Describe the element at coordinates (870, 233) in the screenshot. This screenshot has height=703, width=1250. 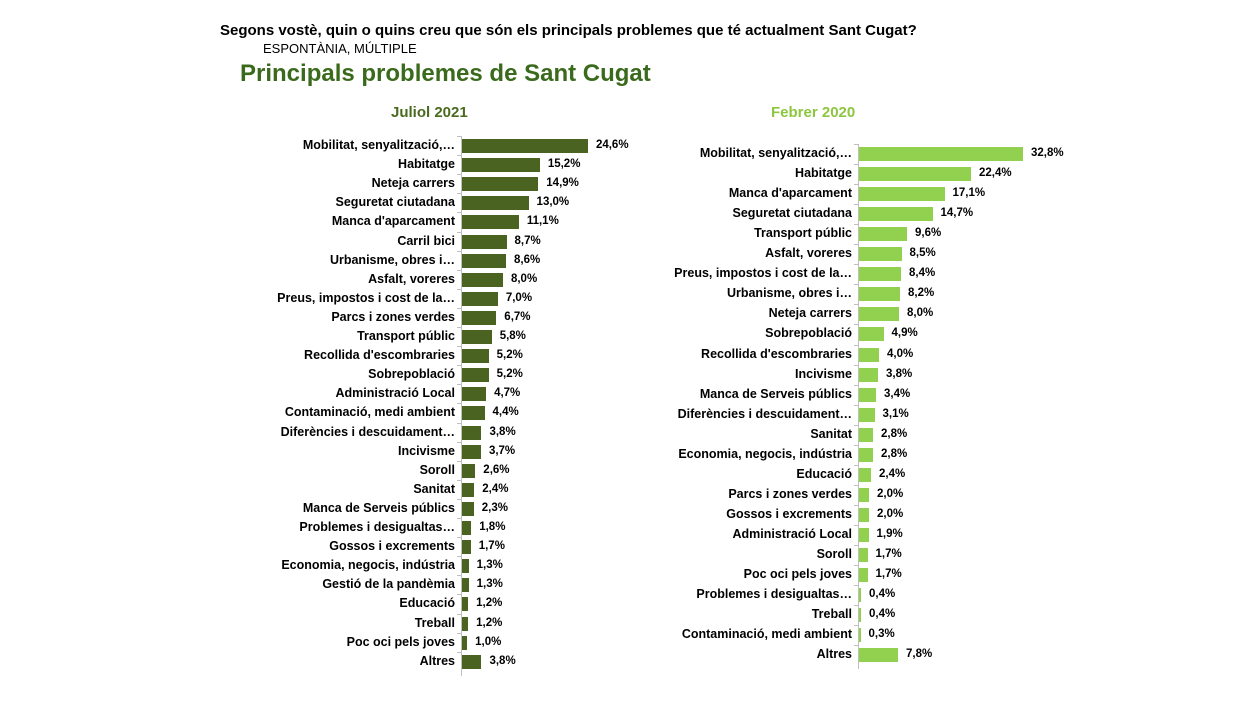
I see `bar-row: Transport públic 9,6%` at that location.